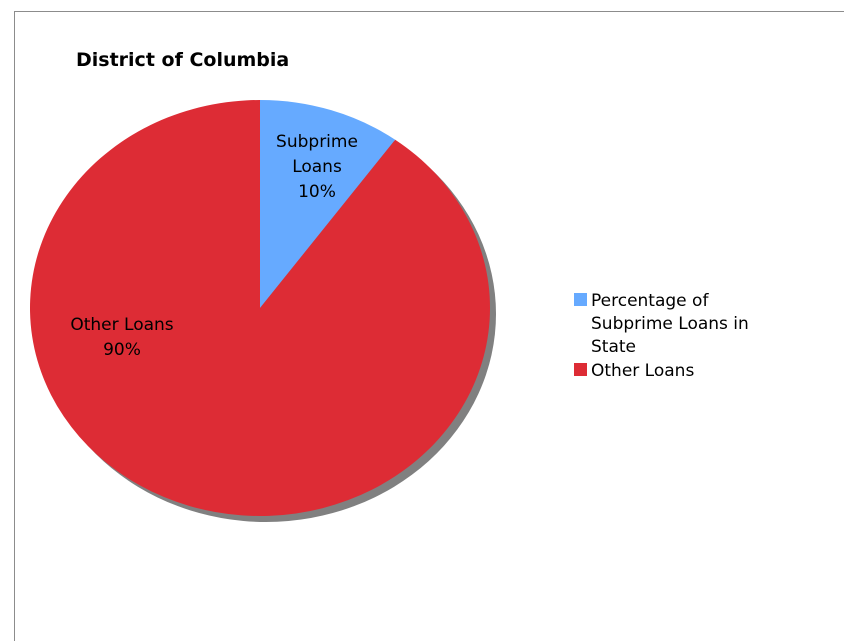 The width and height of the screenshot is (845, 641). Describe the element at coordinates (183, 60) in the screenshot. I see `chart-title: District of Columbia` at that location.